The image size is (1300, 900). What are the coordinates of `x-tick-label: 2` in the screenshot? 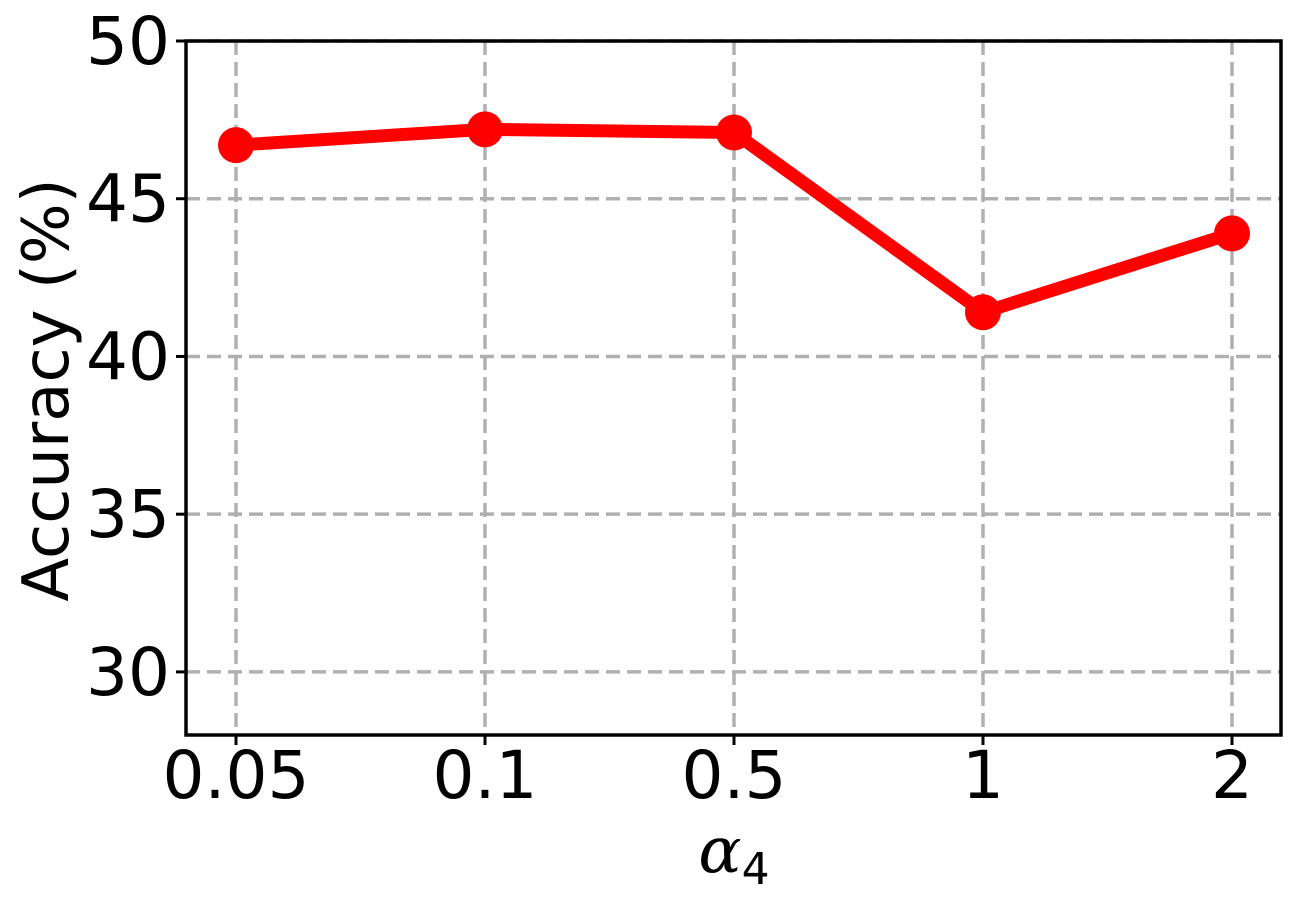 It's located at (1232, 775).